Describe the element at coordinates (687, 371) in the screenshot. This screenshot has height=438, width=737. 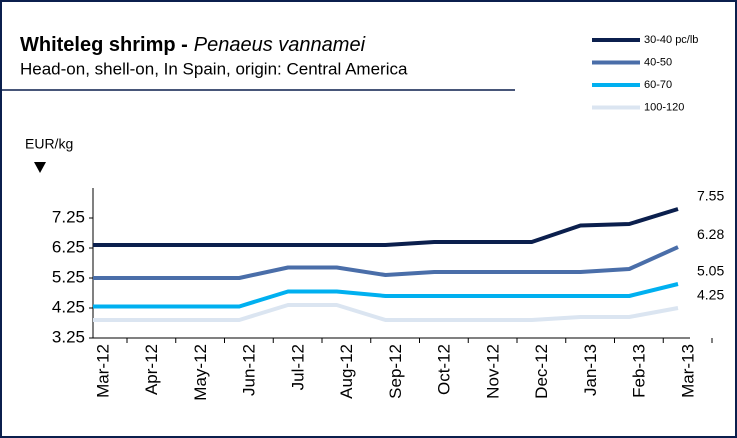
I see `x-tick-label: Mar-13` at that location.